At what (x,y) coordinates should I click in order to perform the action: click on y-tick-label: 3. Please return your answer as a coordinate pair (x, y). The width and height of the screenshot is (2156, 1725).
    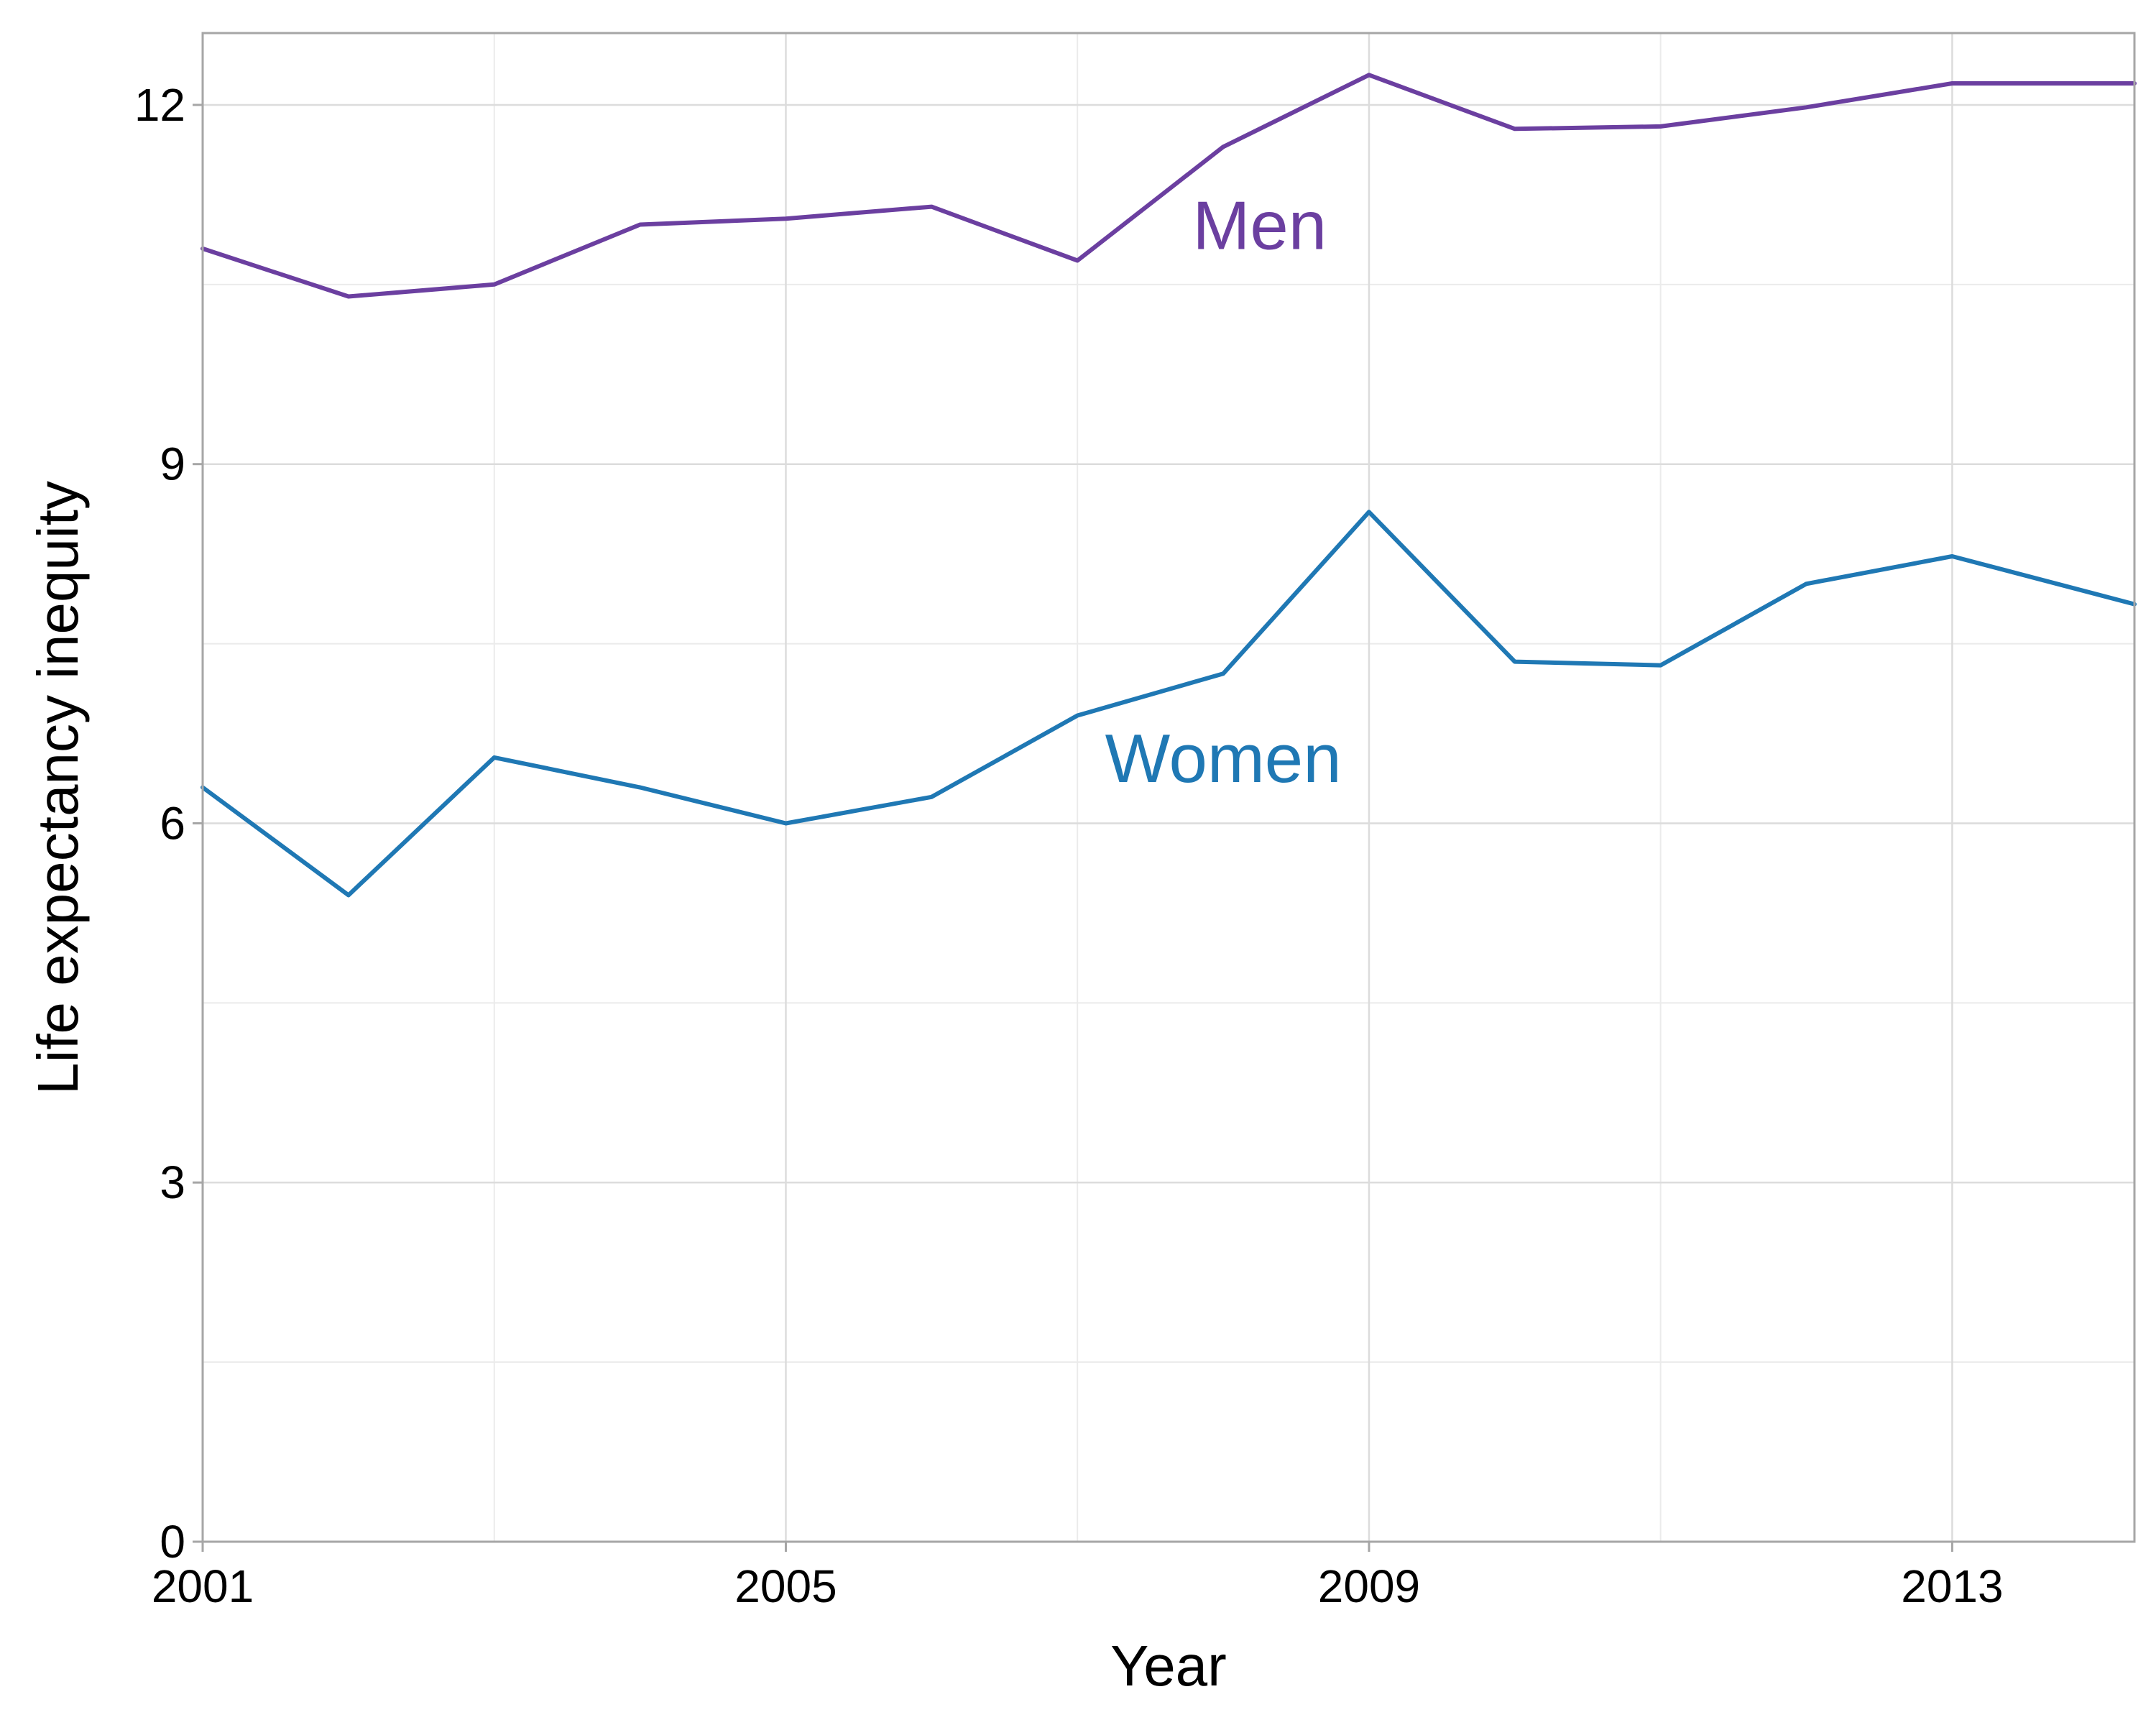
    Looking at the image, I should click on (172, 1182).